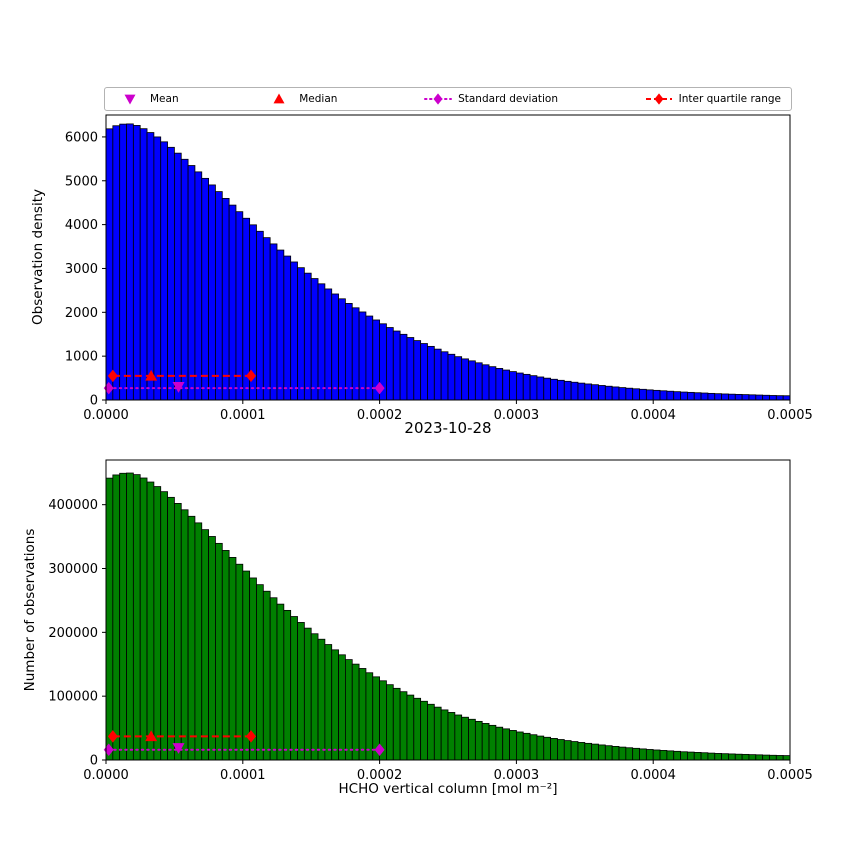  Describe the element at coordinates (81, 357) in the screenshot. I see `svg-text: 1000` at that location.